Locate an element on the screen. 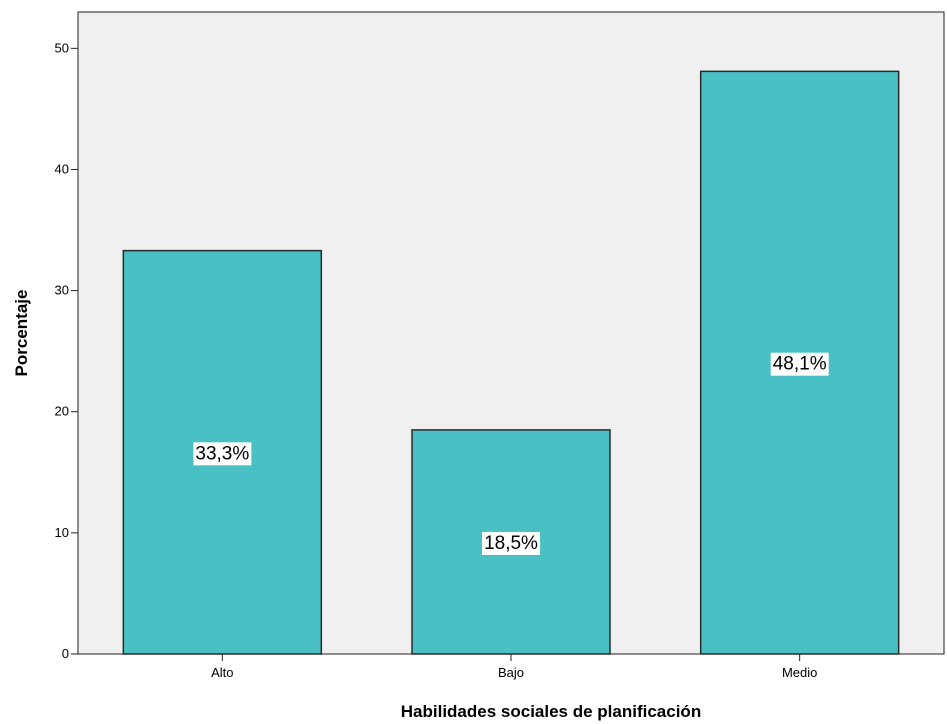 The height and width of the screenshot is (724, 947). x-tick-label: Bajo is located at coordinates (511, 672).